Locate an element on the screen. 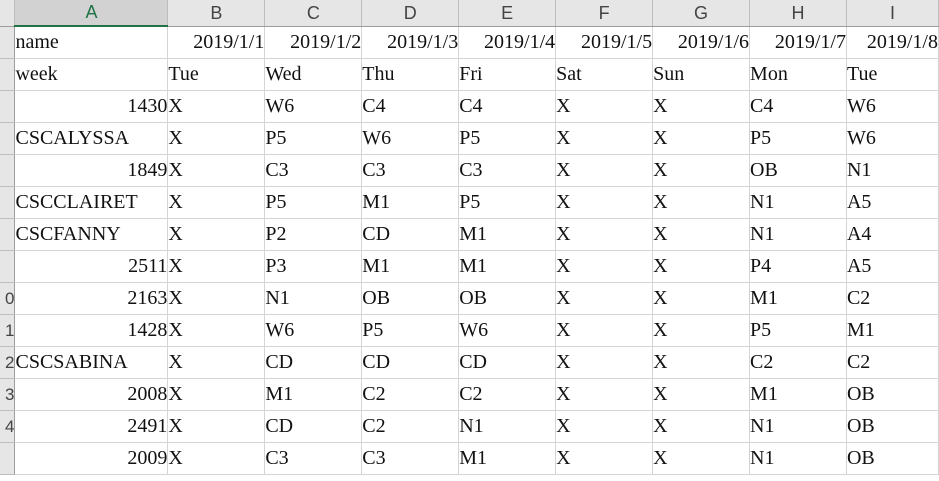 This screenshot has height=481, width=939. cell-c4: P5 is located at coordinates (313, 138).